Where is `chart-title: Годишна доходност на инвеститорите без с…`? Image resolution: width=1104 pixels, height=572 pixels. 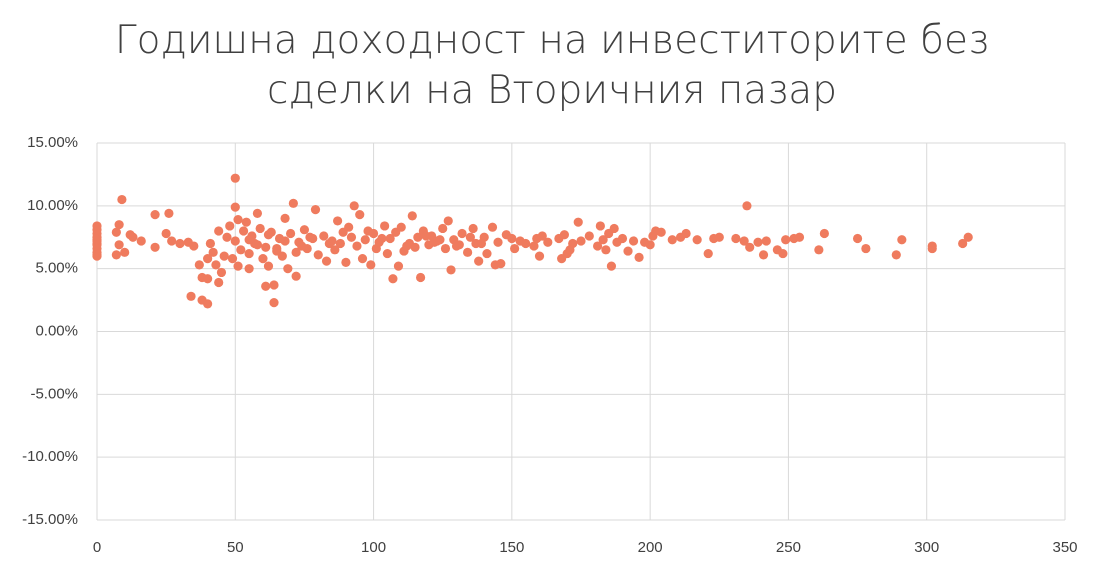
chart-title: Годишна доходност на инвеститорите без с… is located at coordinates (552, 65).